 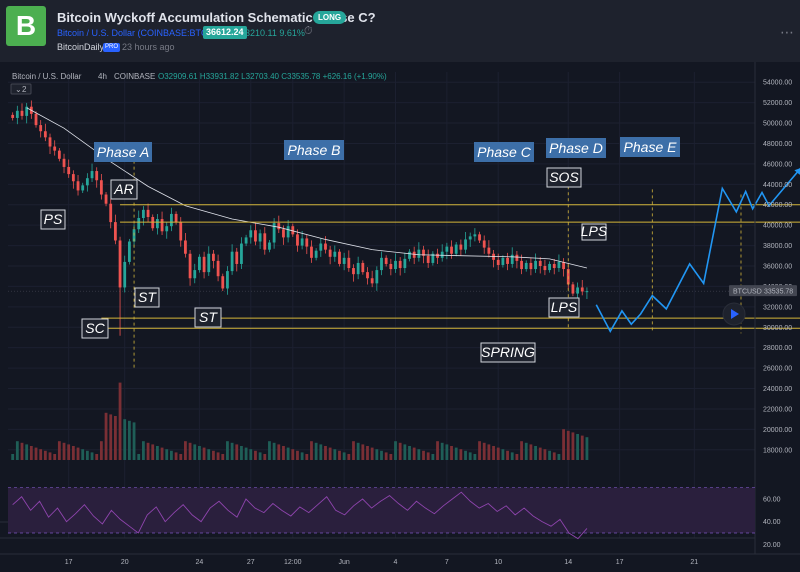 I want to click on author-avatar: B, so click(x=26, y=26).